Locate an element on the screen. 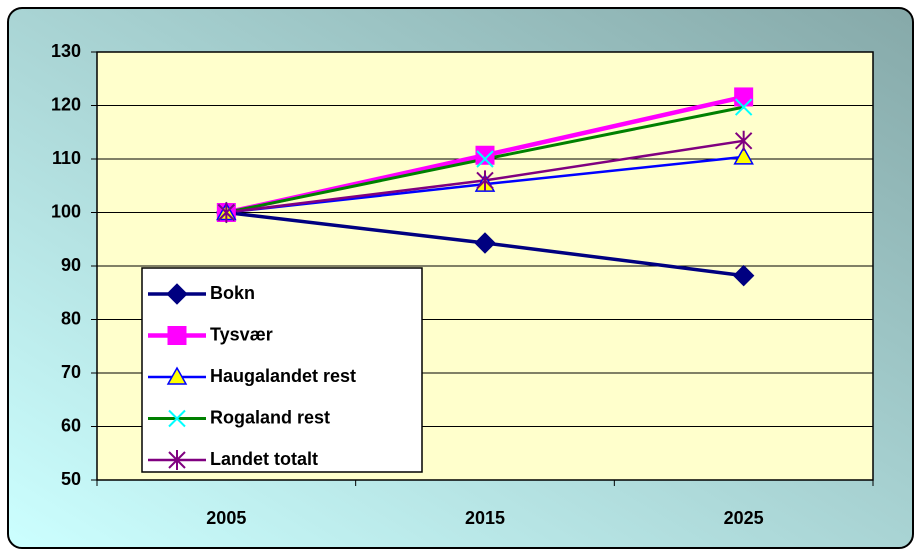 The width and height of the screenshot is (921, 560). y-tick-label: 80 is located at coordinates (71, 318).